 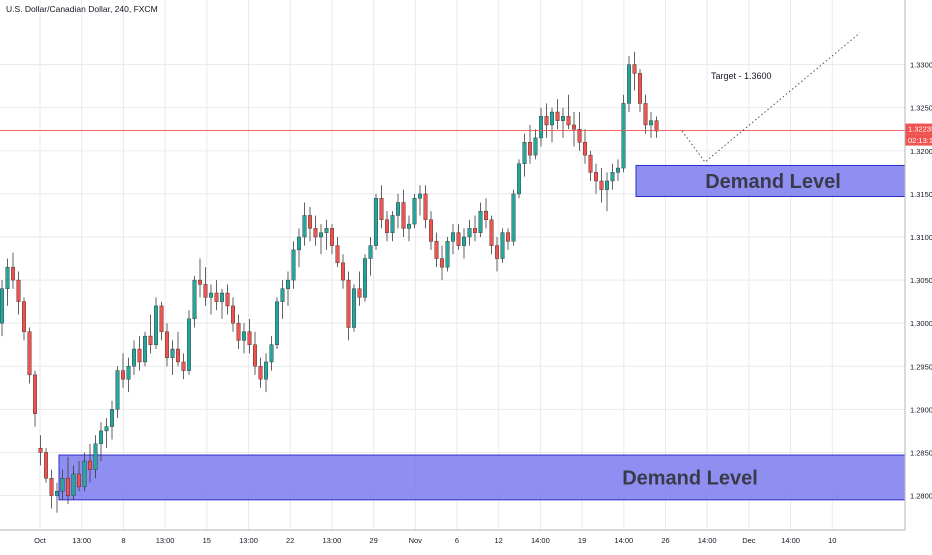 I want to click on demand-zone-label: Demand Level, so click(x=690, y=478).